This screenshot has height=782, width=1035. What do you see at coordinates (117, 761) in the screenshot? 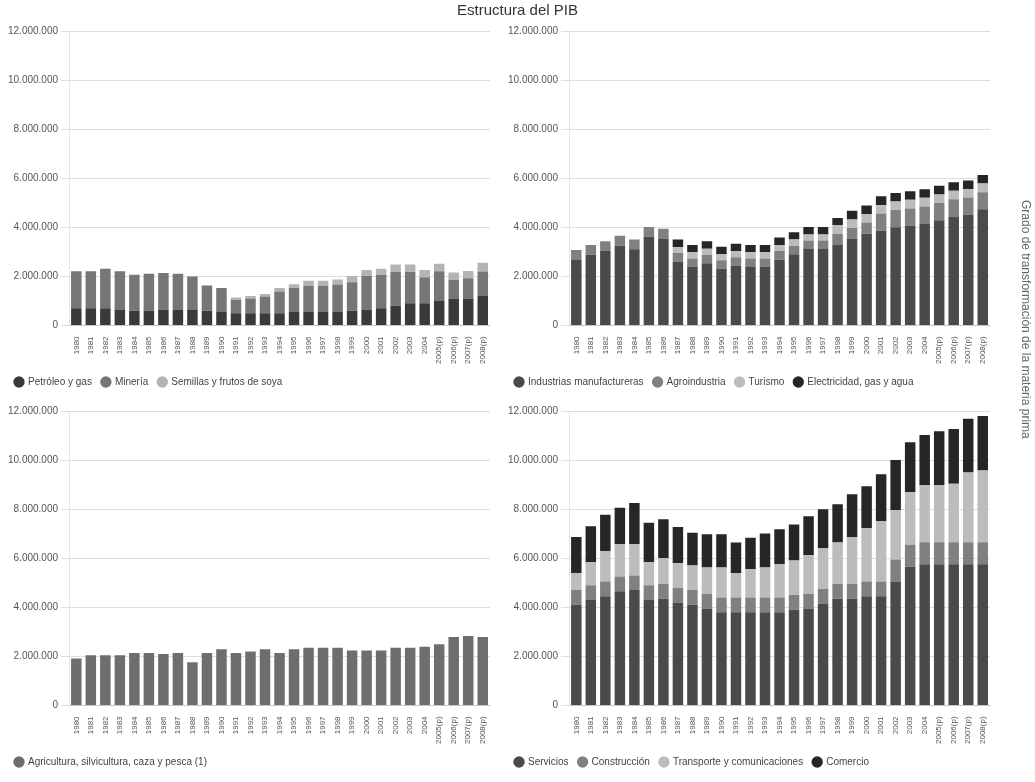
I see `legend-label: Agricultura, silvicultura, caza y pesca (1)` at bounding box center [117, 761].